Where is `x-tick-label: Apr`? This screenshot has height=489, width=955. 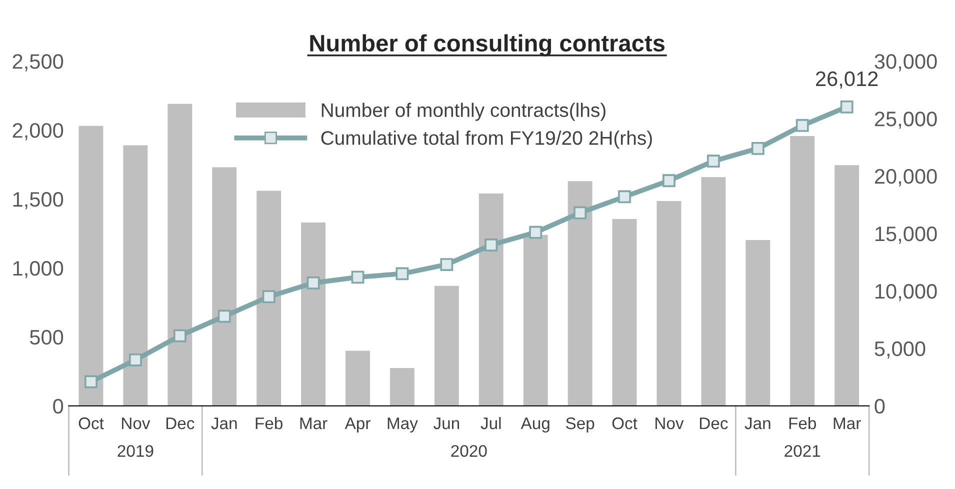
x-tick-label: Apr is located at coordinates (357, 425).